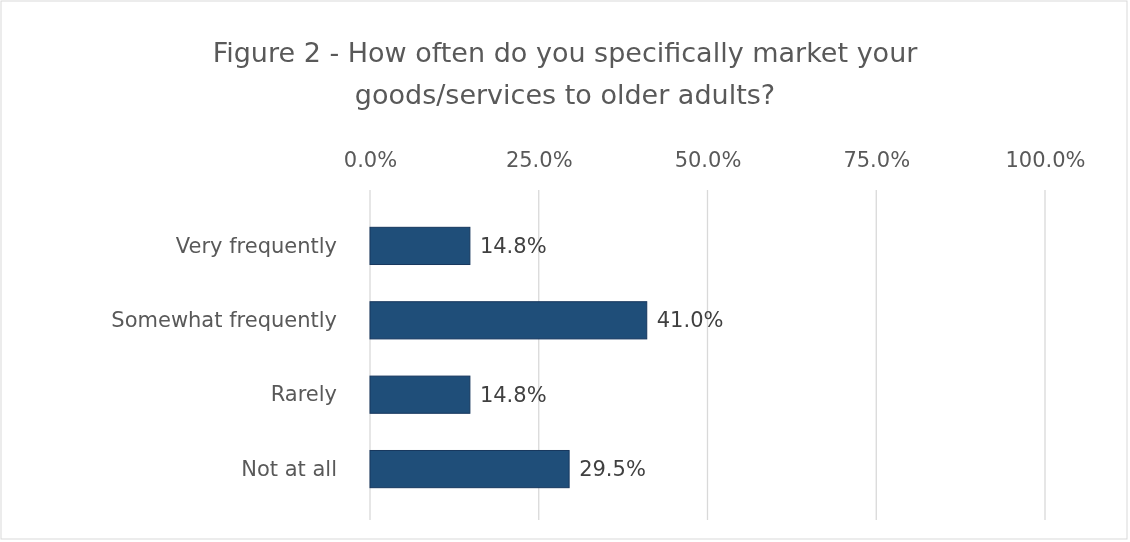  What do you see at coordinates (877, 160) in the screenshot?
I see `x-tick-label: 75.0%` at bounding box center [877, 160].